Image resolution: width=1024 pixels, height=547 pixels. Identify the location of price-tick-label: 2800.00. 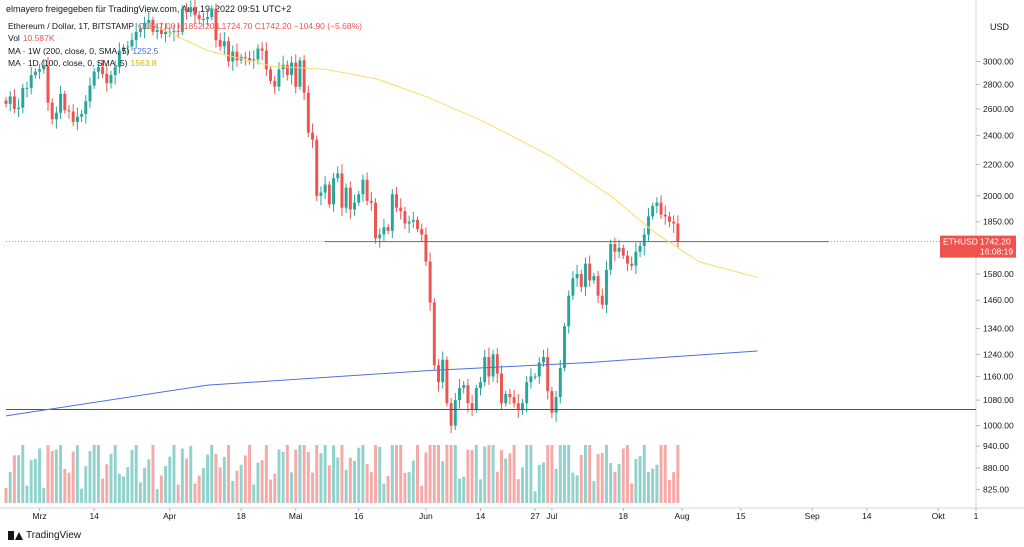
(998, 84).